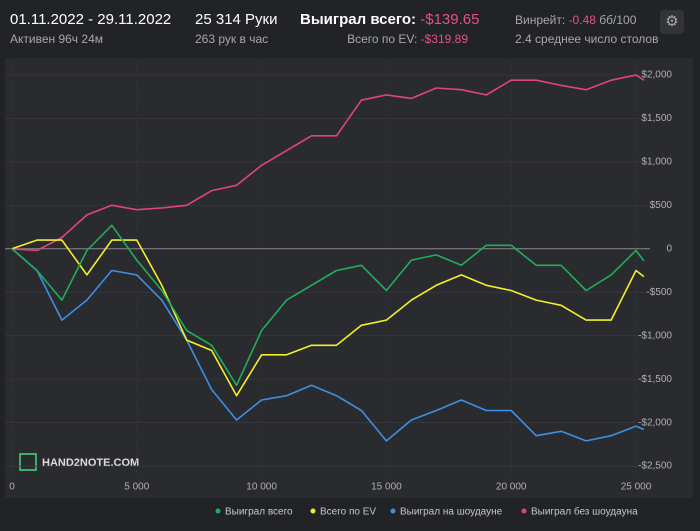  I want to click on value: -0.48, so click(582, 20).